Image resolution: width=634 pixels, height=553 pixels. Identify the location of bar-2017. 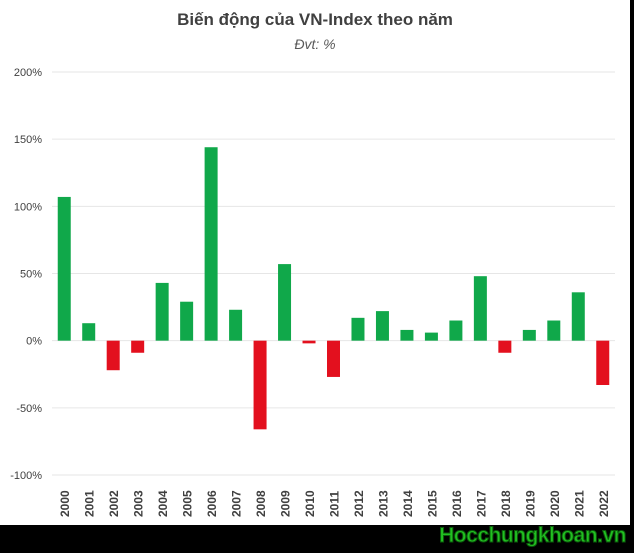
(480, 308).